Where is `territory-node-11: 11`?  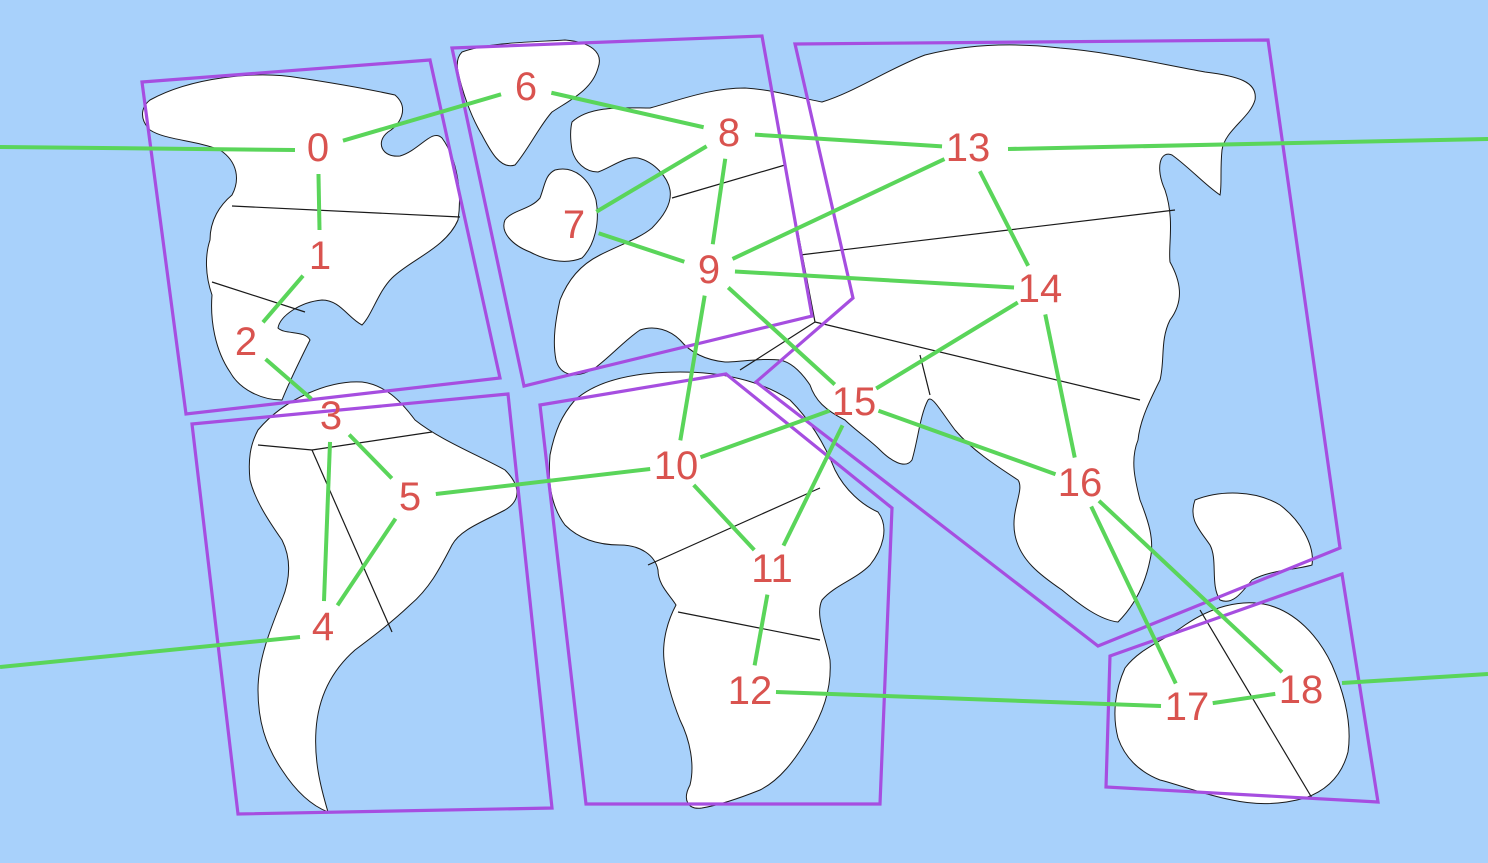
territory-node-11: 11 is located at coordinates (772, 569).